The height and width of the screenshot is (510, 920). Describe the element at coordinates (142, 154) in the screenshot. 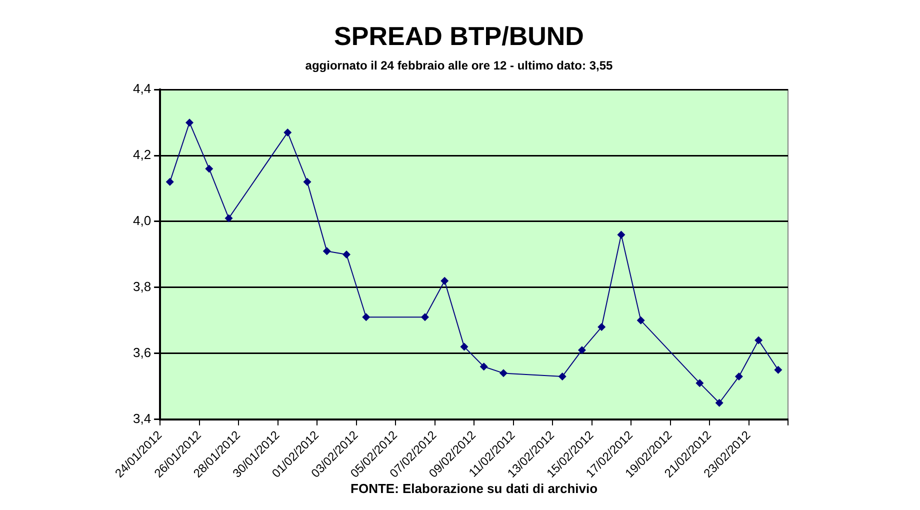

I see `y-tick-label: 4,2` at that location.